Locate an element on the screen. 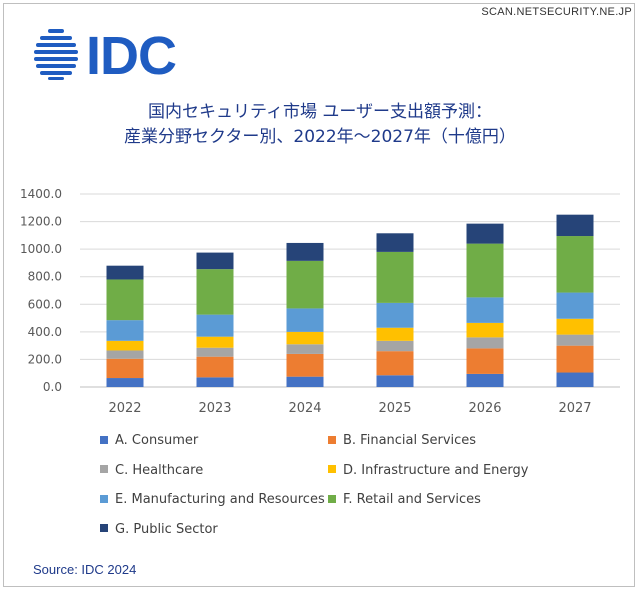 This screenshot has height=592, width=640. y-tick-label: 1000.0 is located at coordinates (41, 249).